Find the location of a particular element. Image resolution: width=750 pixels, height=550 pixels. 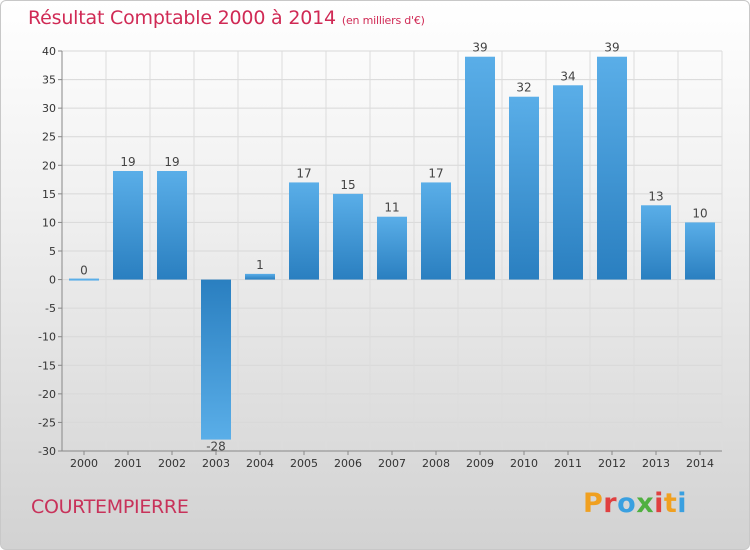

y-tick-label: 15 is located at coordinates (49, 194).